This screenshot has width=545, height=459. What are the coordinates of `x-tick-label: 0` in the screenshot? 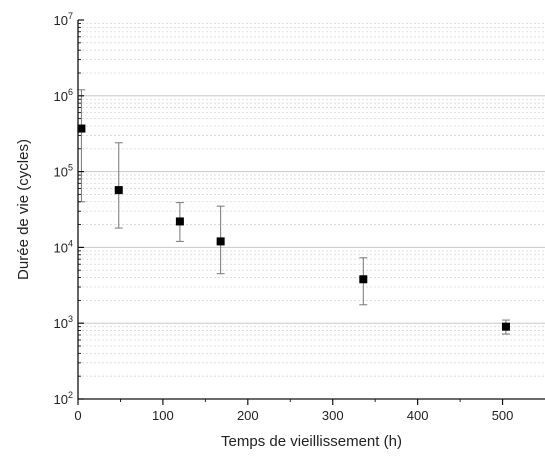 It's located at (77, 415).